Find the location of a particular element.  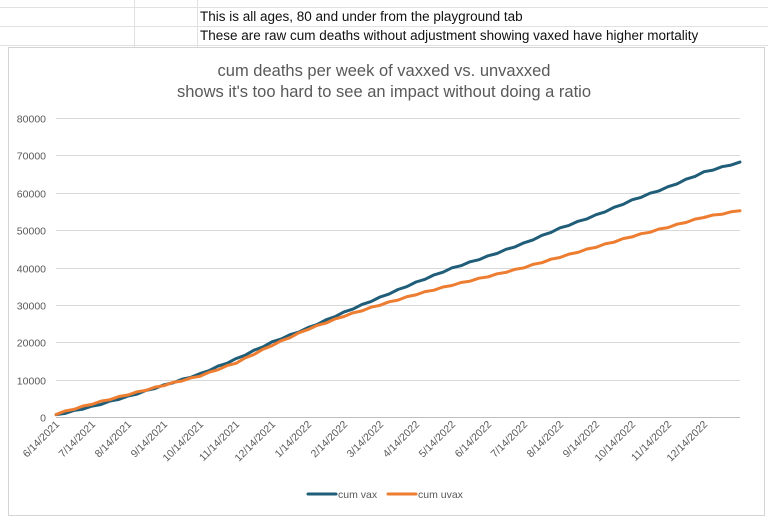

y-tick-label: 20000 is located at coordinates (31, 344).